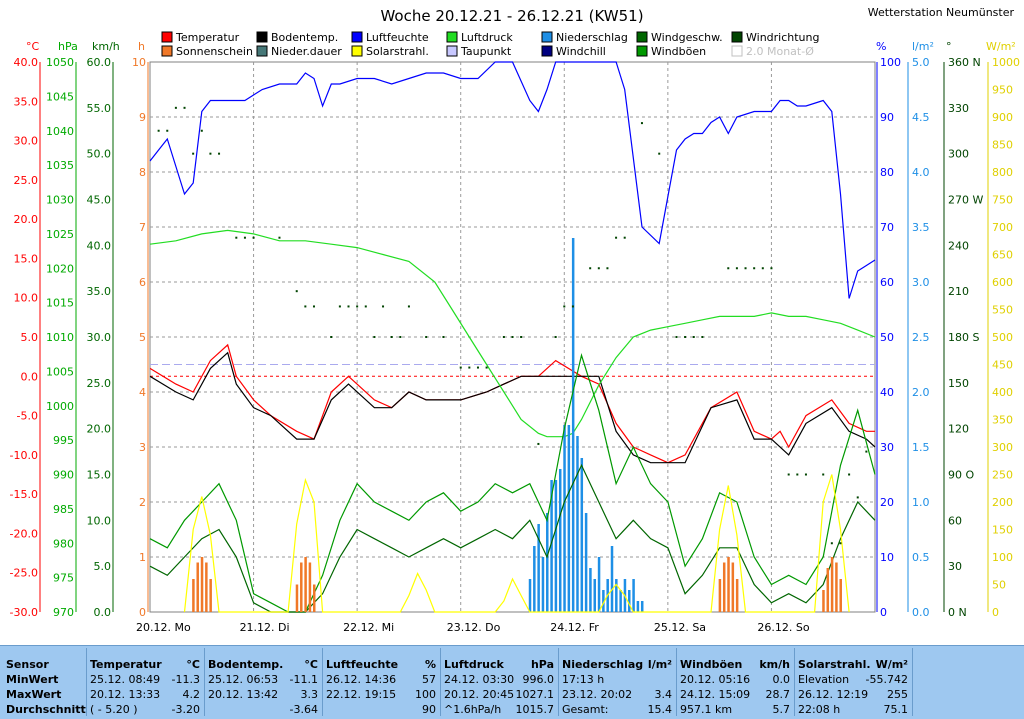  I want to click on axis-tick-solar: 0, so click(995, 612).